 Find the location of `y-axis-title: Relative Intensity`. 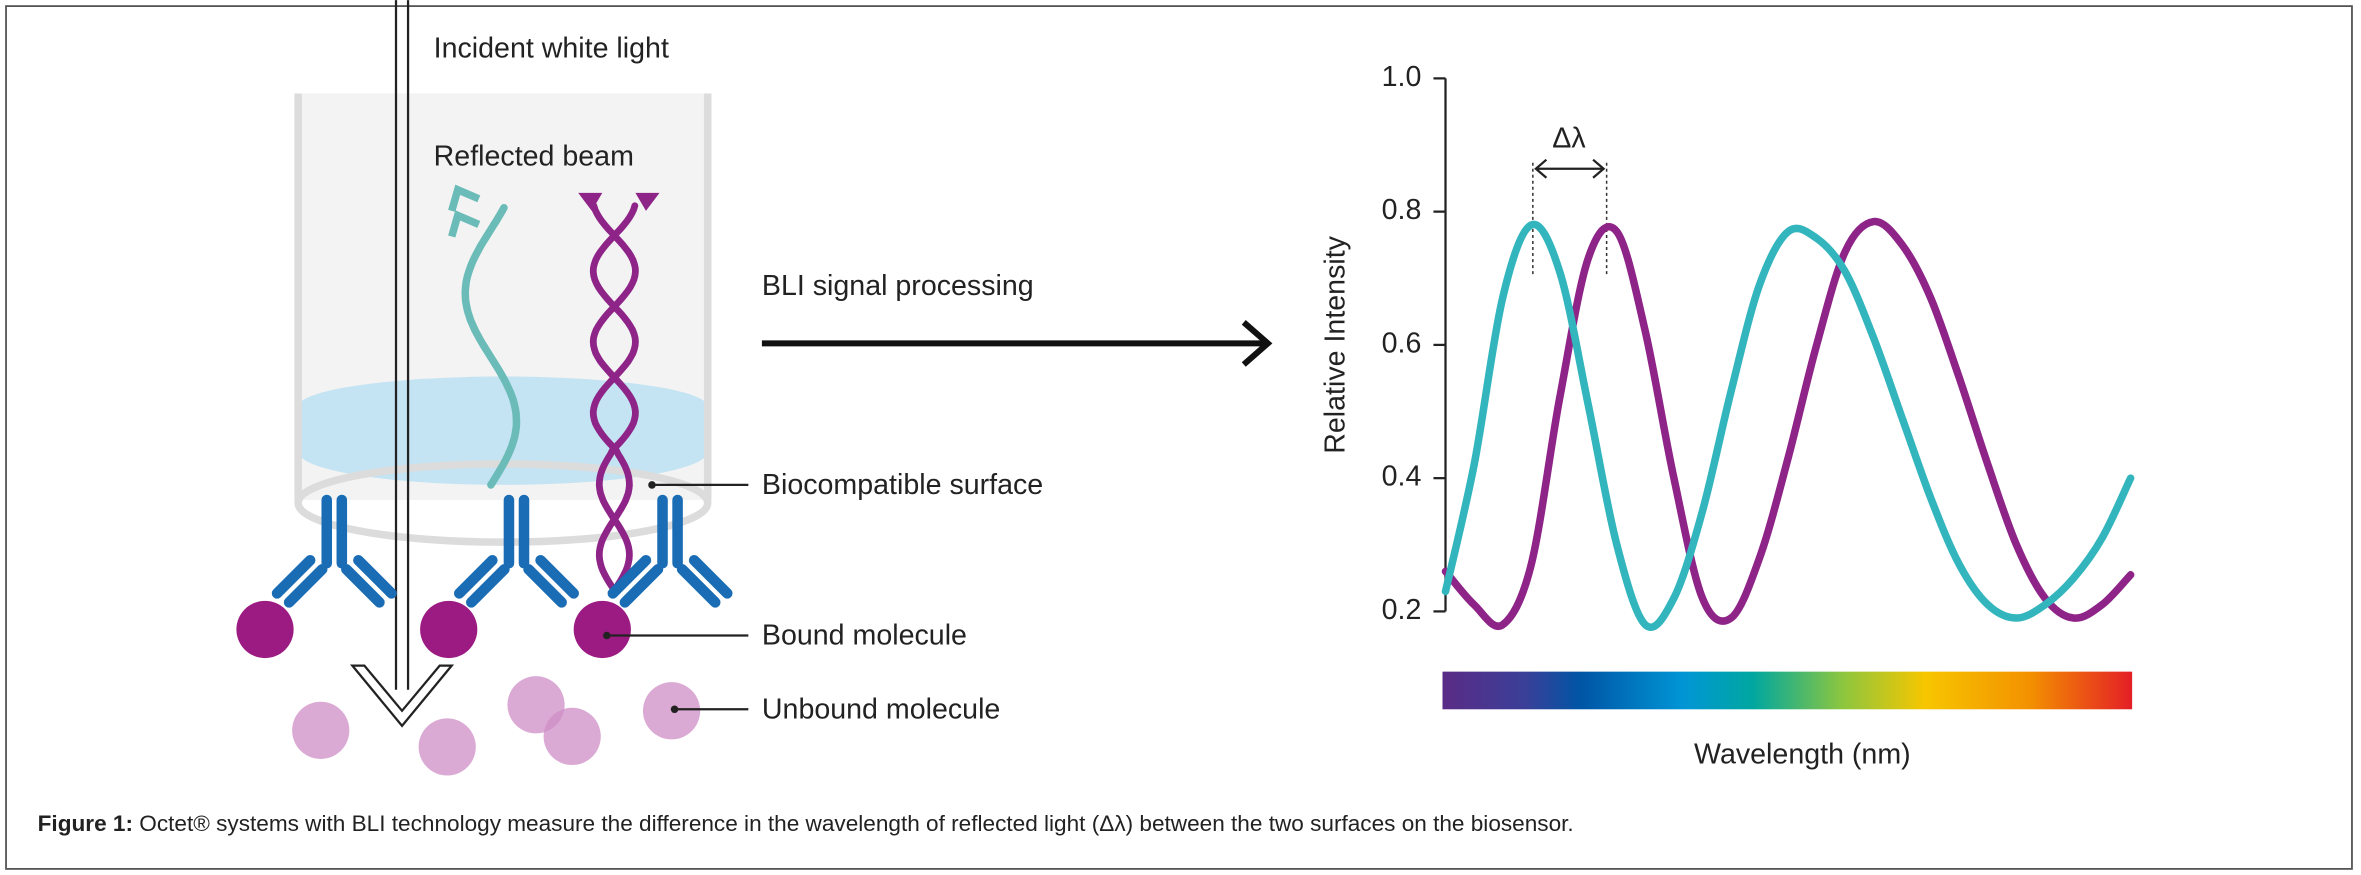

y-axis-title: Relative Intensity is located at coordinates (1336, 344).